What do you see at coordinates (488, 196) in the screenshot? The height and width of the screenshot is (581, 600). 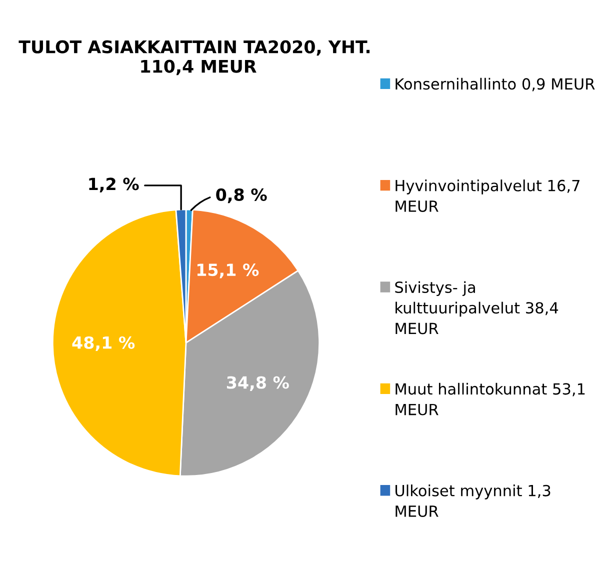 I see `legend-label: Hyvinvointipalvelut 16,7 MEUR` at bounding box center [488, 196].